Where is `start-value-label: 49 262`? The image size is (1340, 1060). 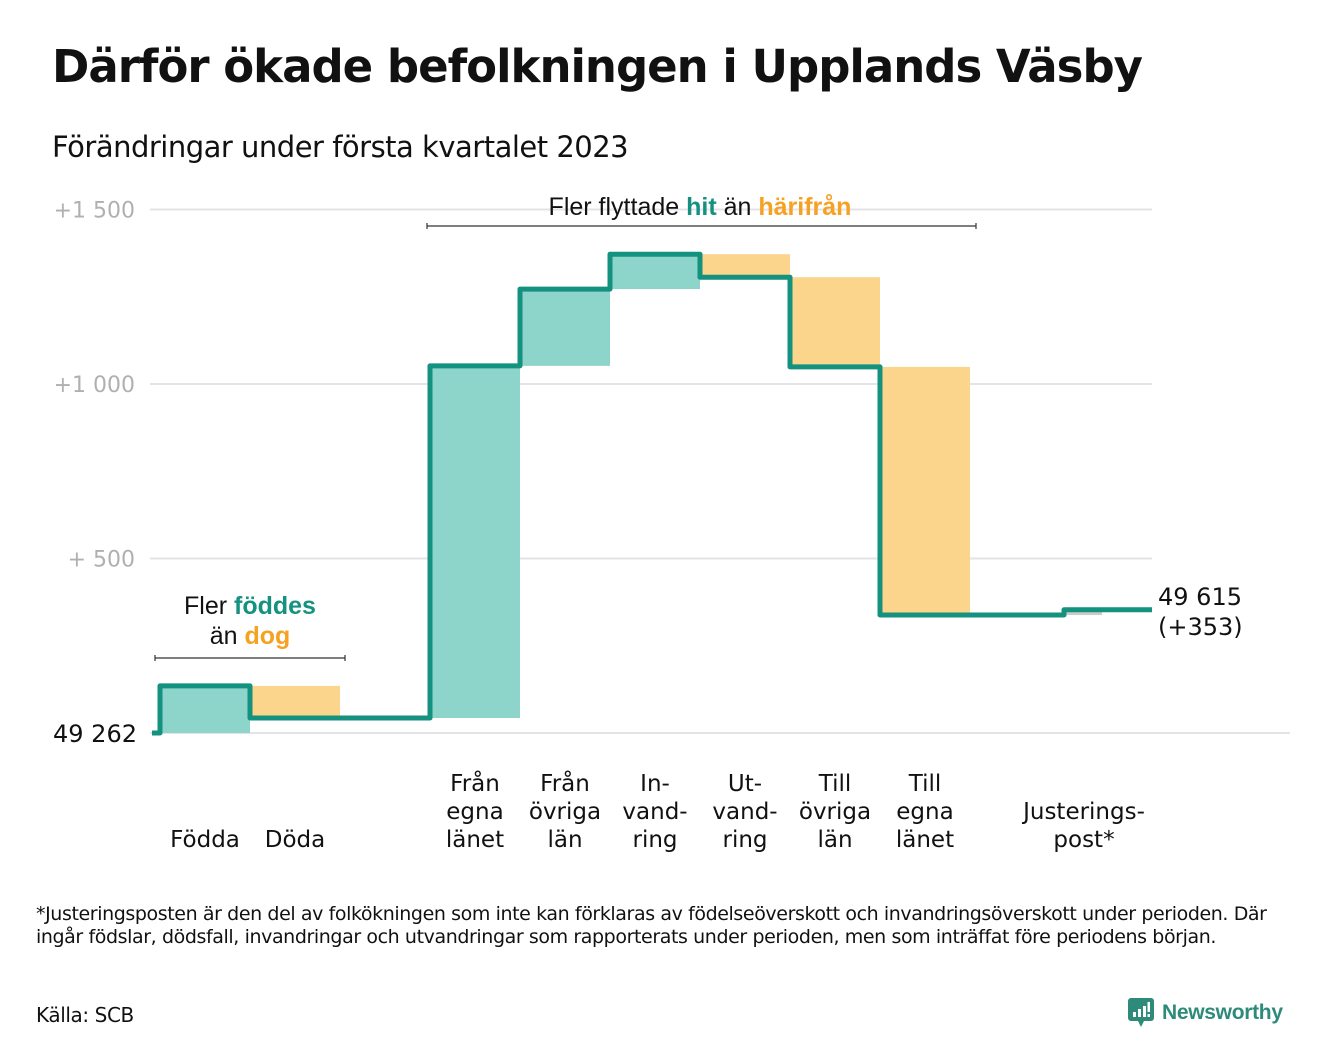 start-value-label: 49 262 is located at coordinates (95, 734).